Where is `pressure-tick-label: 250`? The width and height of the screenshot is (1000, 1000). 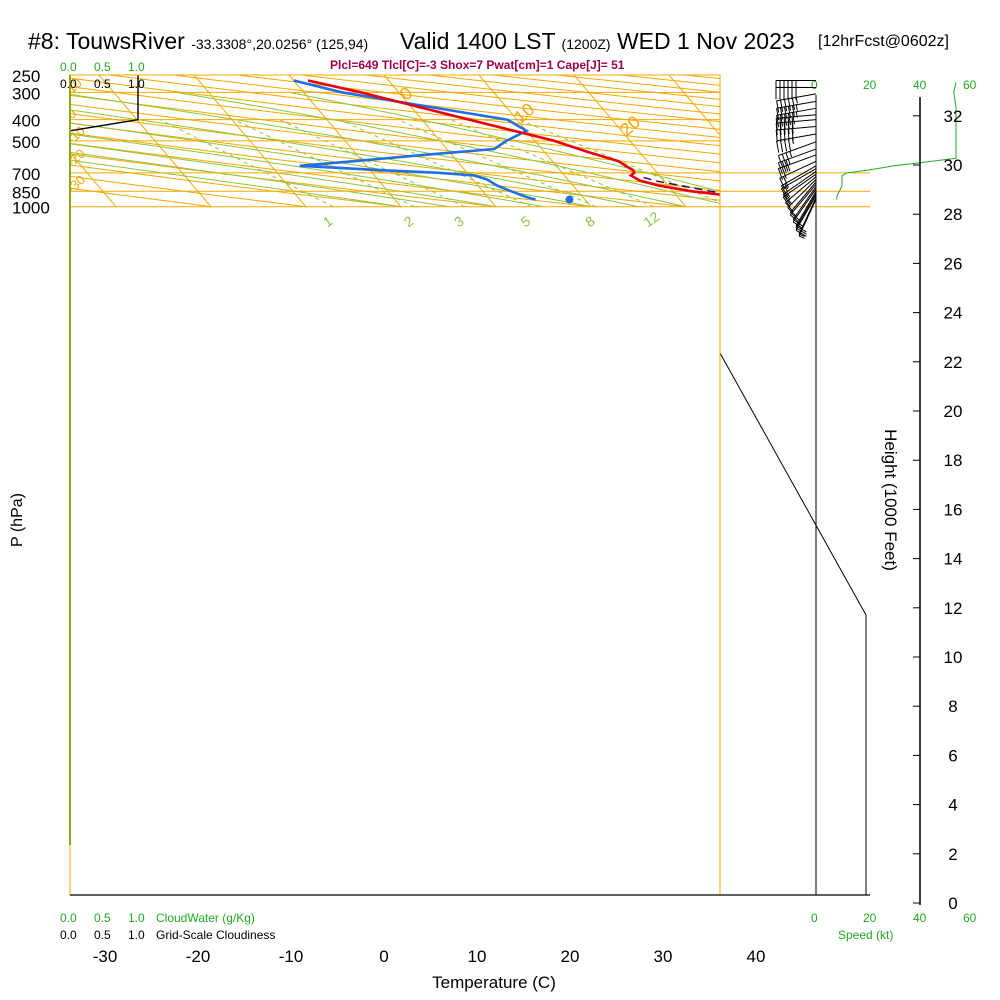
pressure-tick-label: 250 is located at coordinates (26, 76).